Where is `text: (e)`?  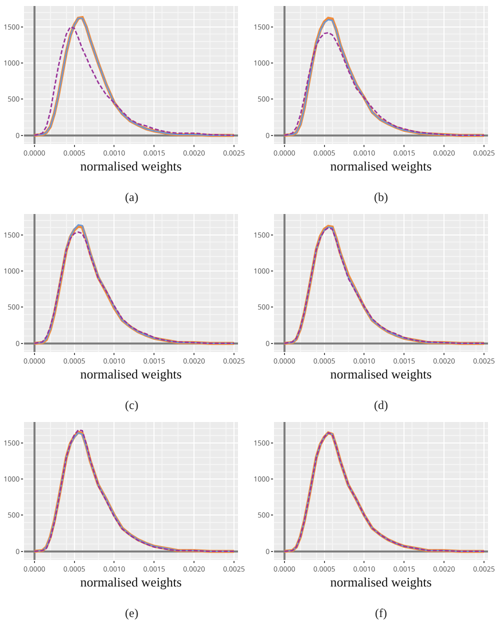
text: (e) is located at coordinates (131, 613).